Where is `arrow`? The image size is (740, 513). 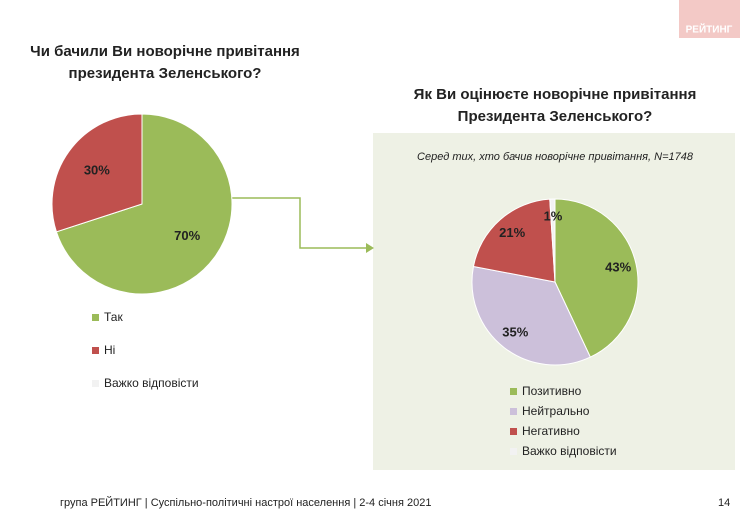
arrow is located at coordinates (299, 223).